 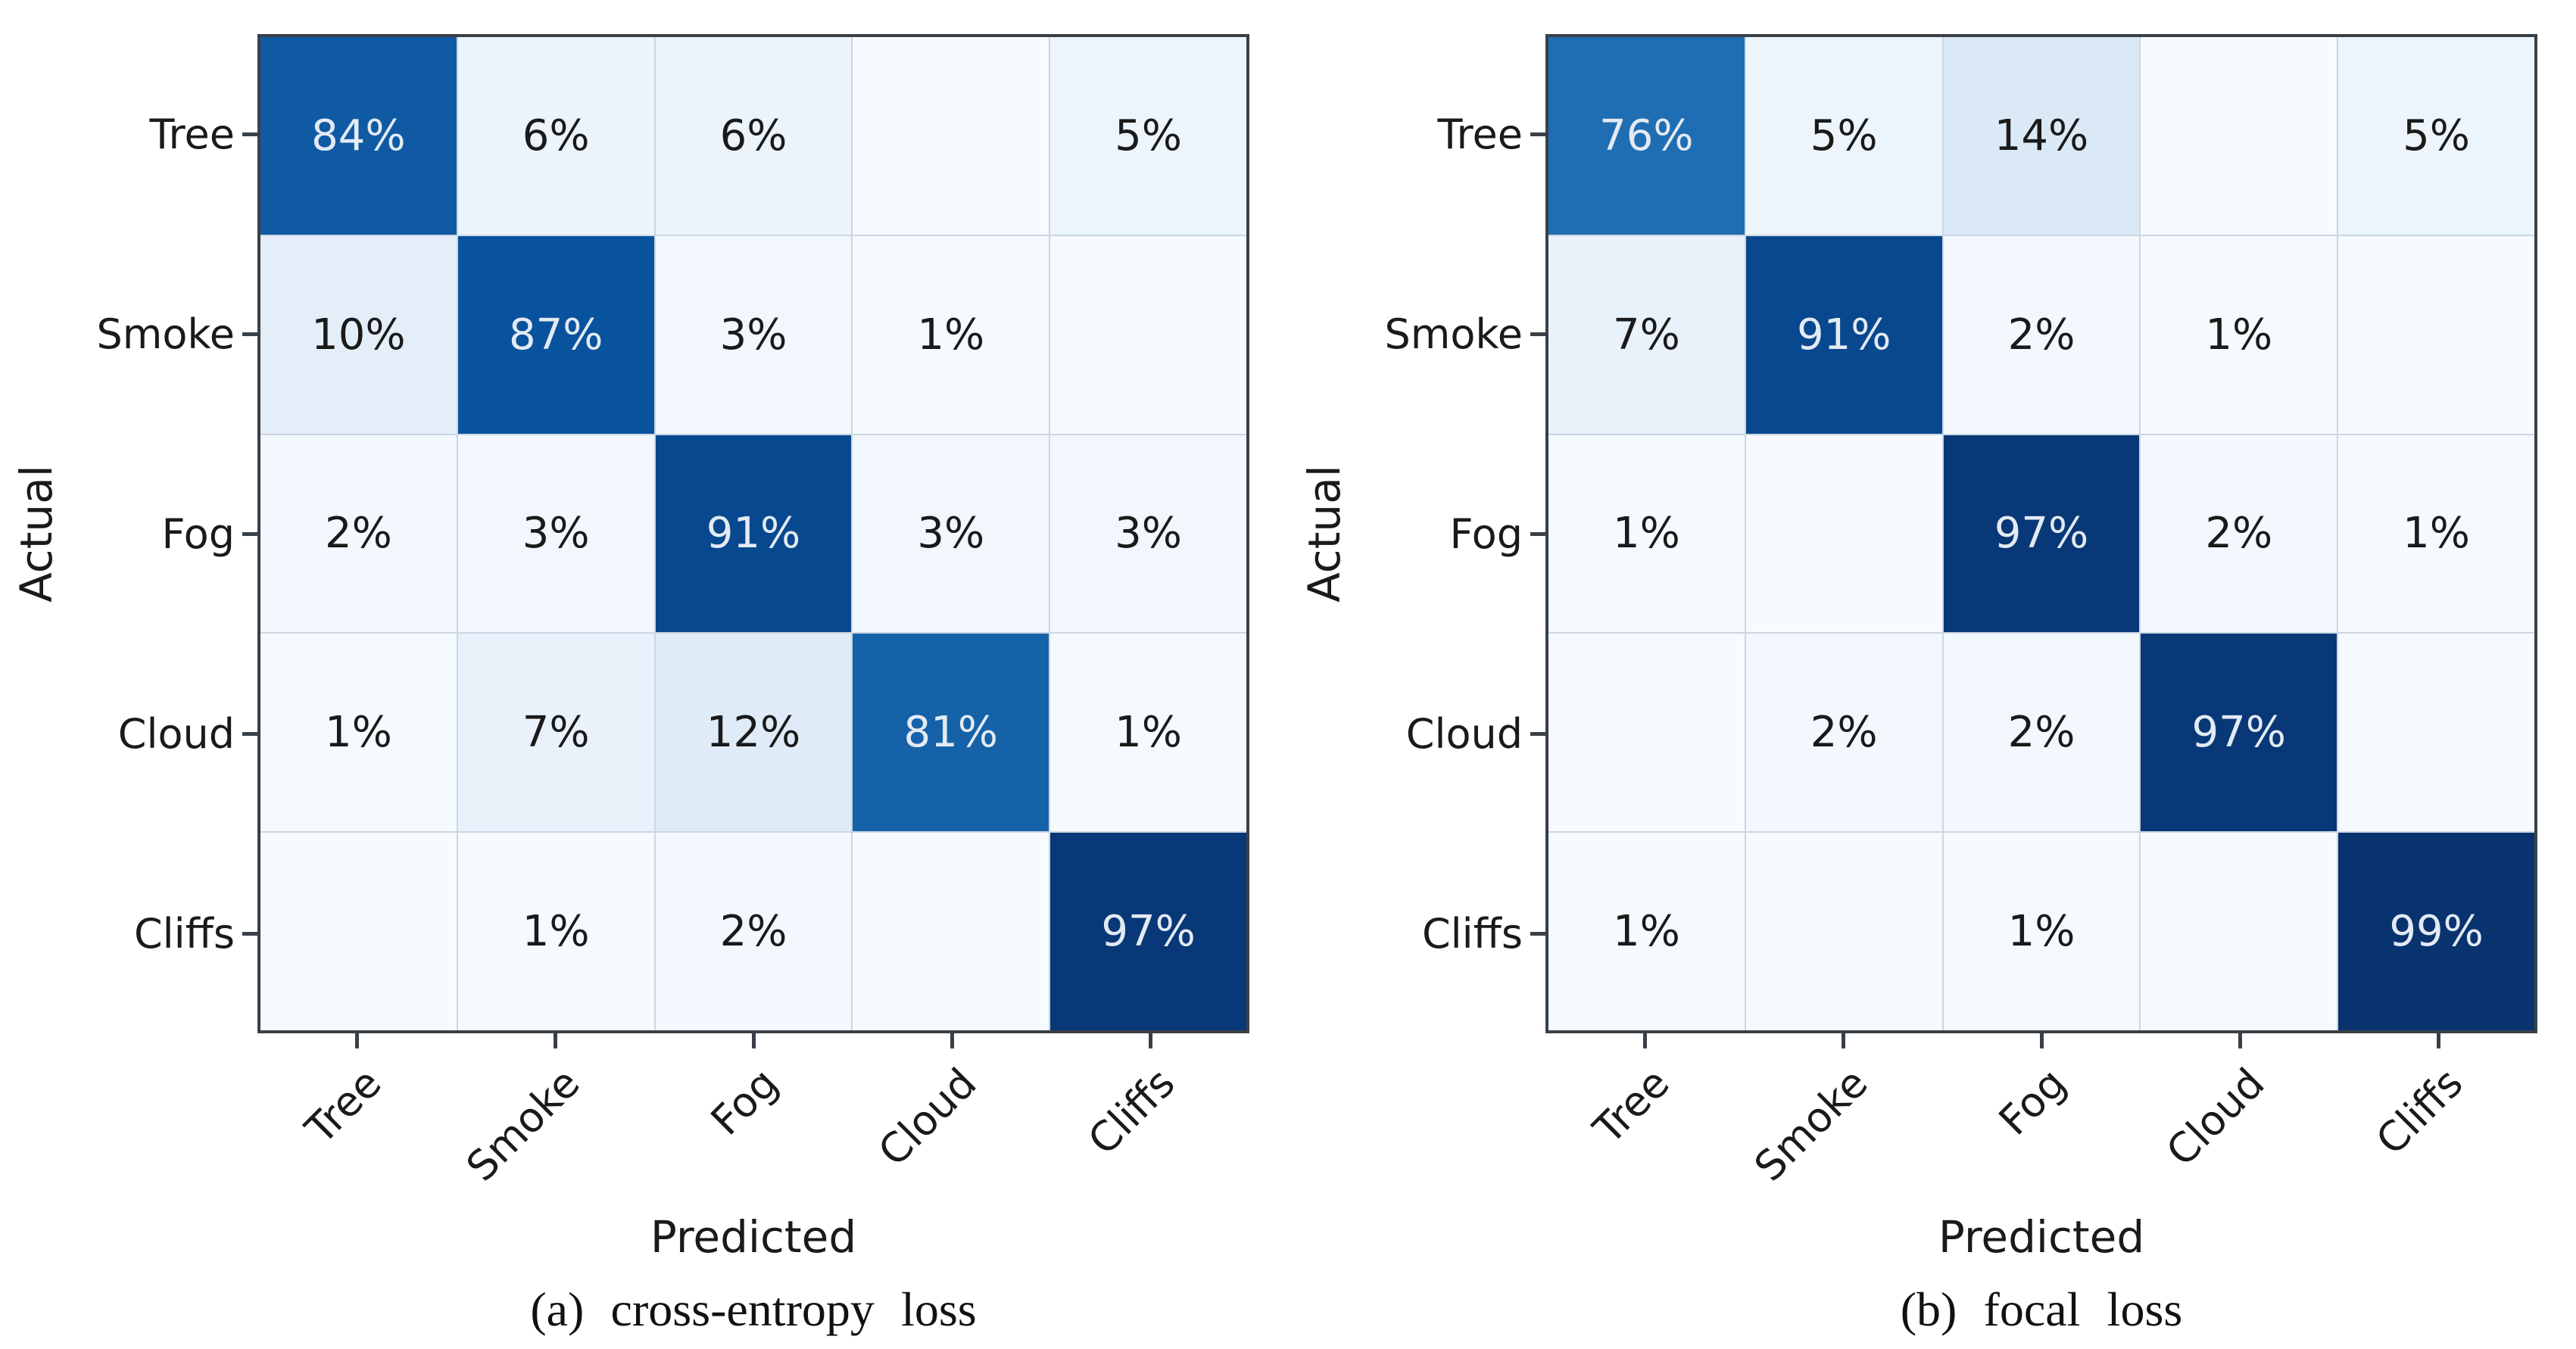 I want to click on panel-caption: (b) focal loss, so click(x=2041, y=1309).